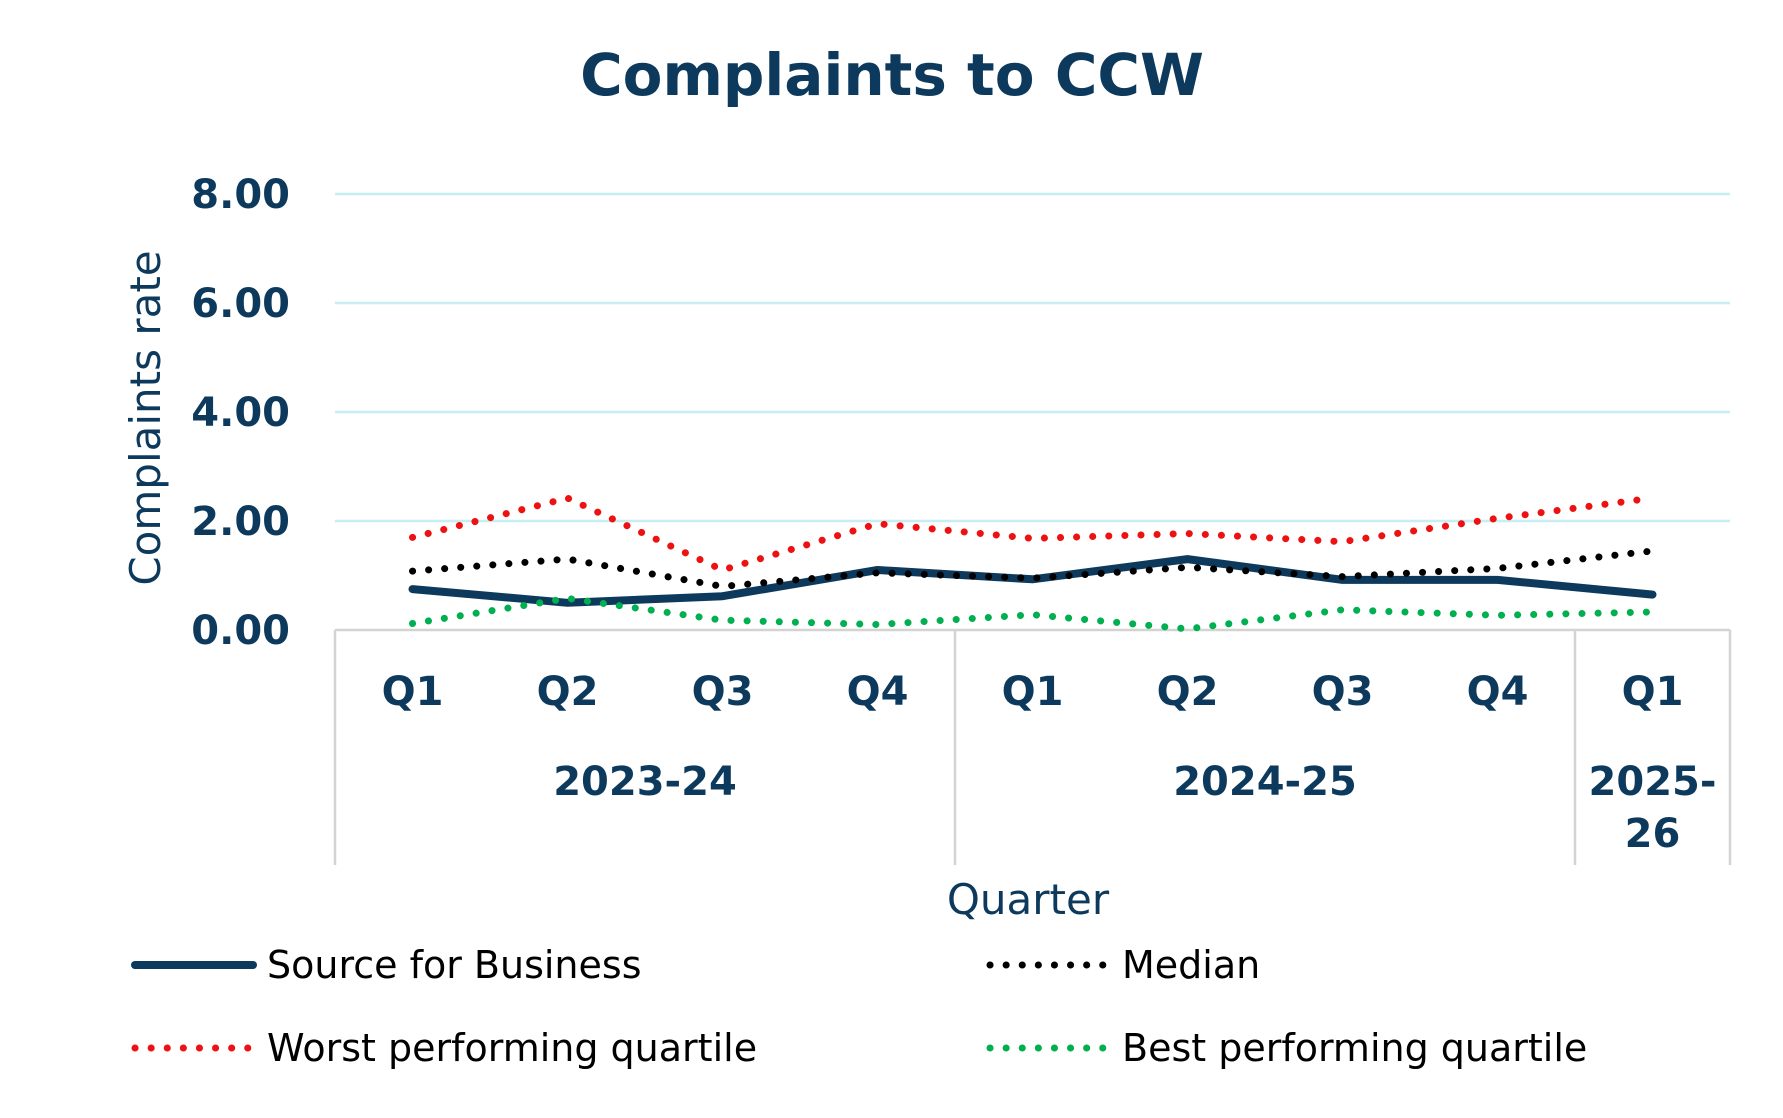  Describe the element at coordinates (240, 522) in the screenshot. I see `y-tick-label: 2.00` at that location.